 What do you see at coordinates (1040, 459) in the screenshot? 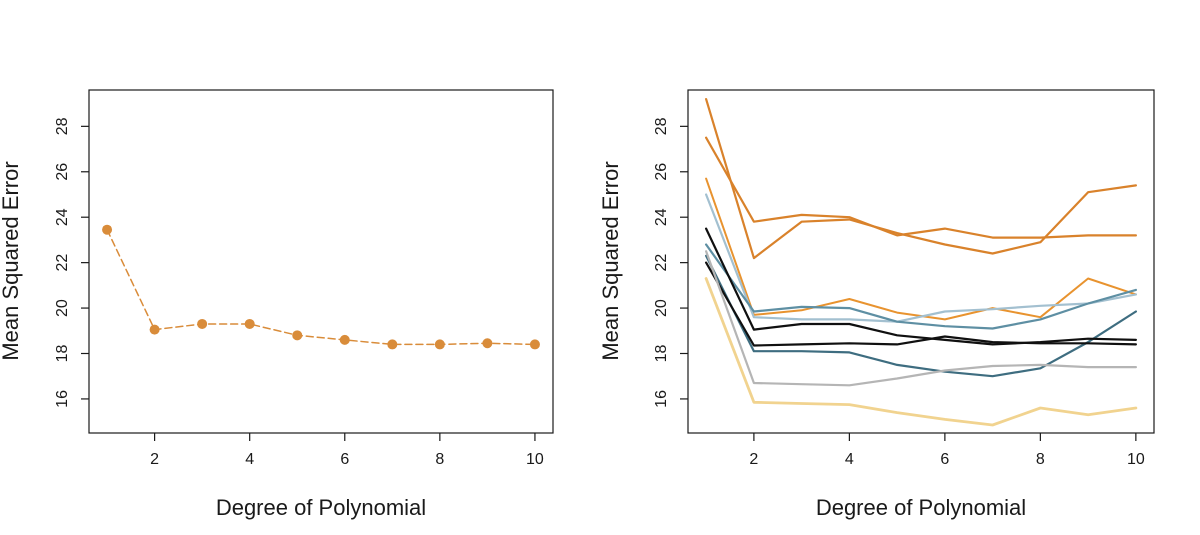
I see `right-x-tick-label: 8` at bounding box center [1040, 459].